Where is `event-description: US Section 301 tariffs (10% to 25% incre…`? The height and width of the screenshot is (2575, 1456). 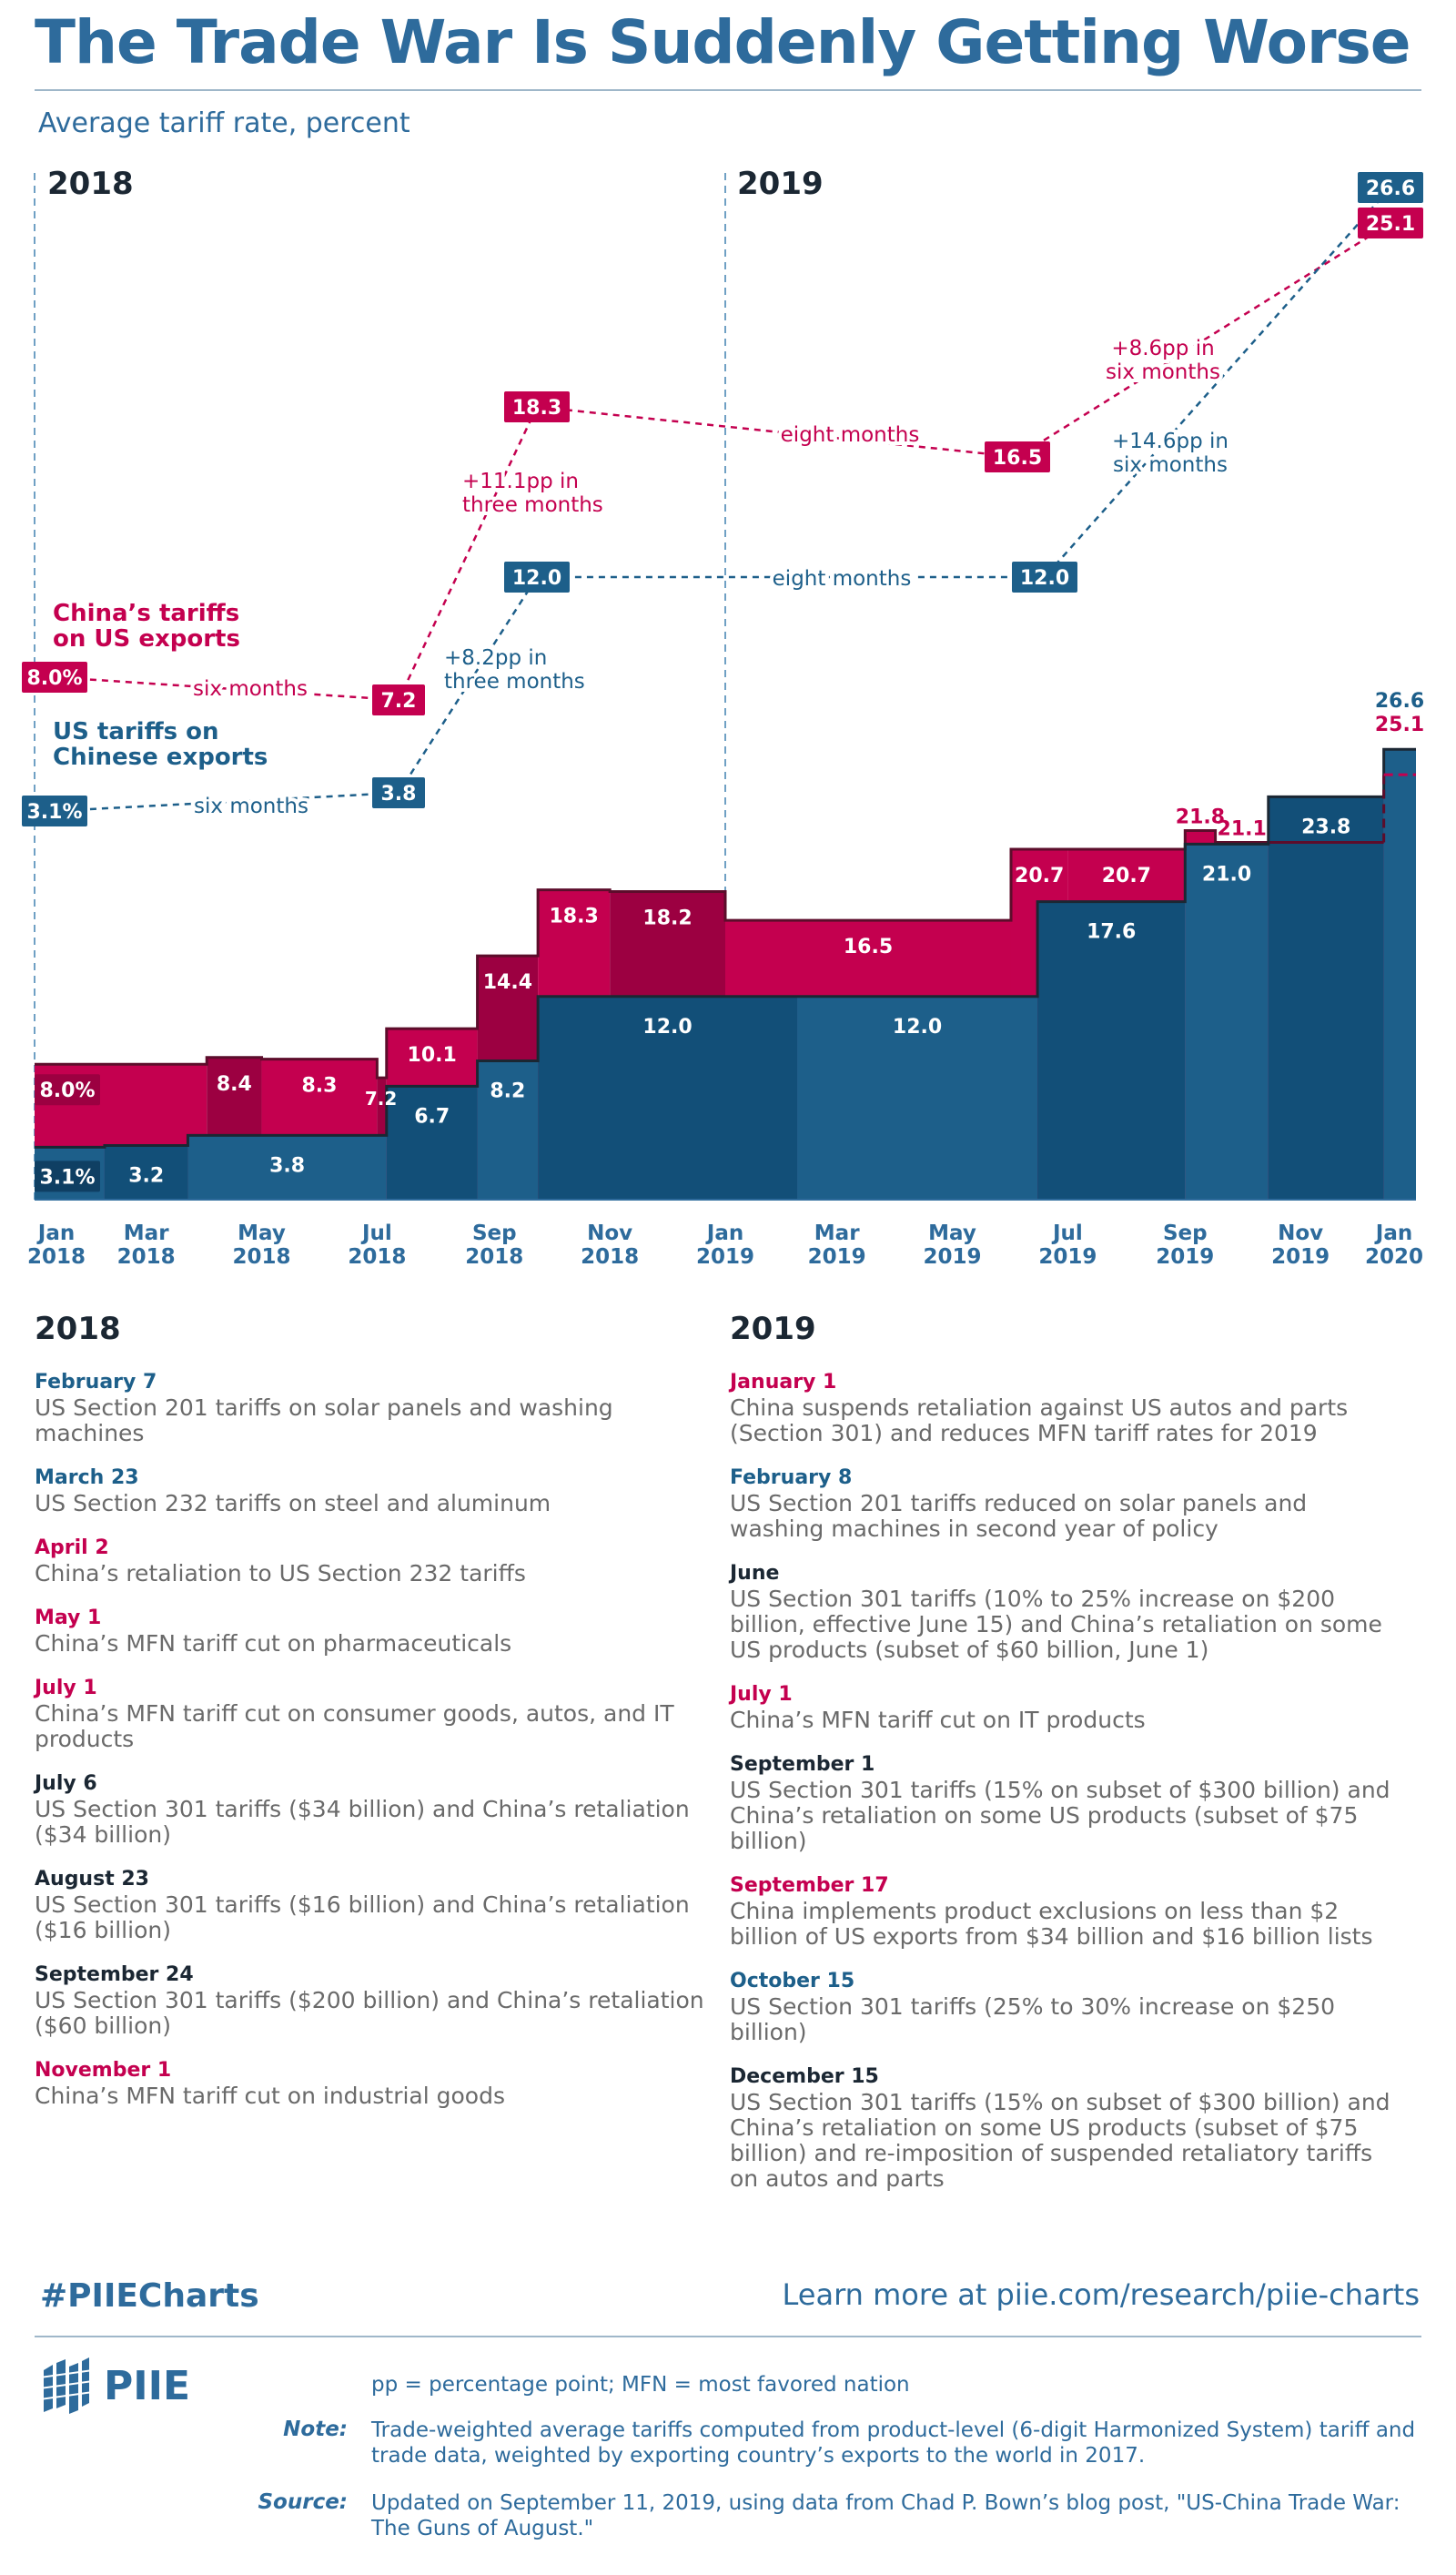
event-description: US Section 301 tariffs (10% to 25% incre… is located at coordinates (1056, 1624).